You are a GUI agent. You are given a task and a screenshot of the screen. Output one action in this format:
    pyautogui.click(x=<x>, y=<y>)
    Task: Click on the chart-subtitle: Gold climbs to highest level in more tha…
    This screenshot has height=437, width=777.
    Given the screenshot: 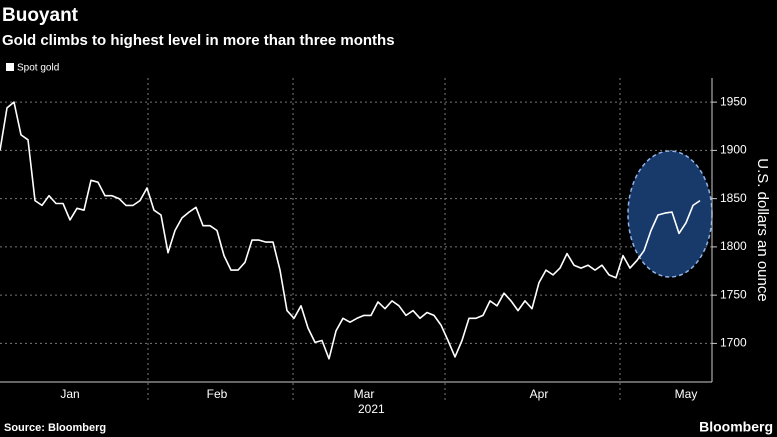 What is the action you would take?
    pyautogui.click(x=198, y=40)
    